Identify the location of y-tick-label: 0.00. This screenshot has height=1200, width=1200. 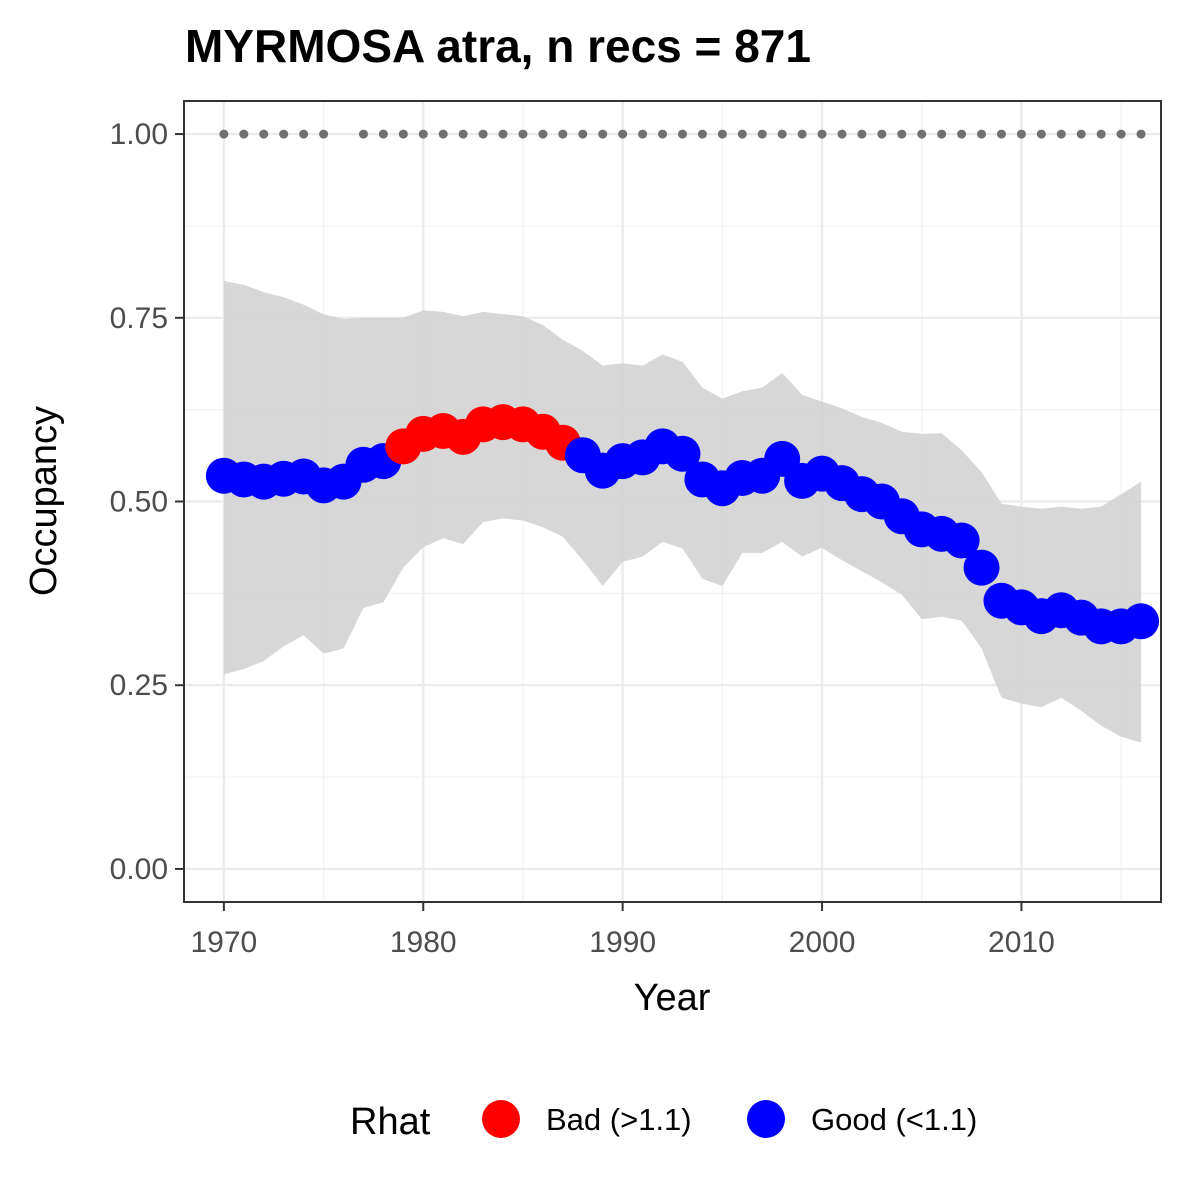
(139, 869).